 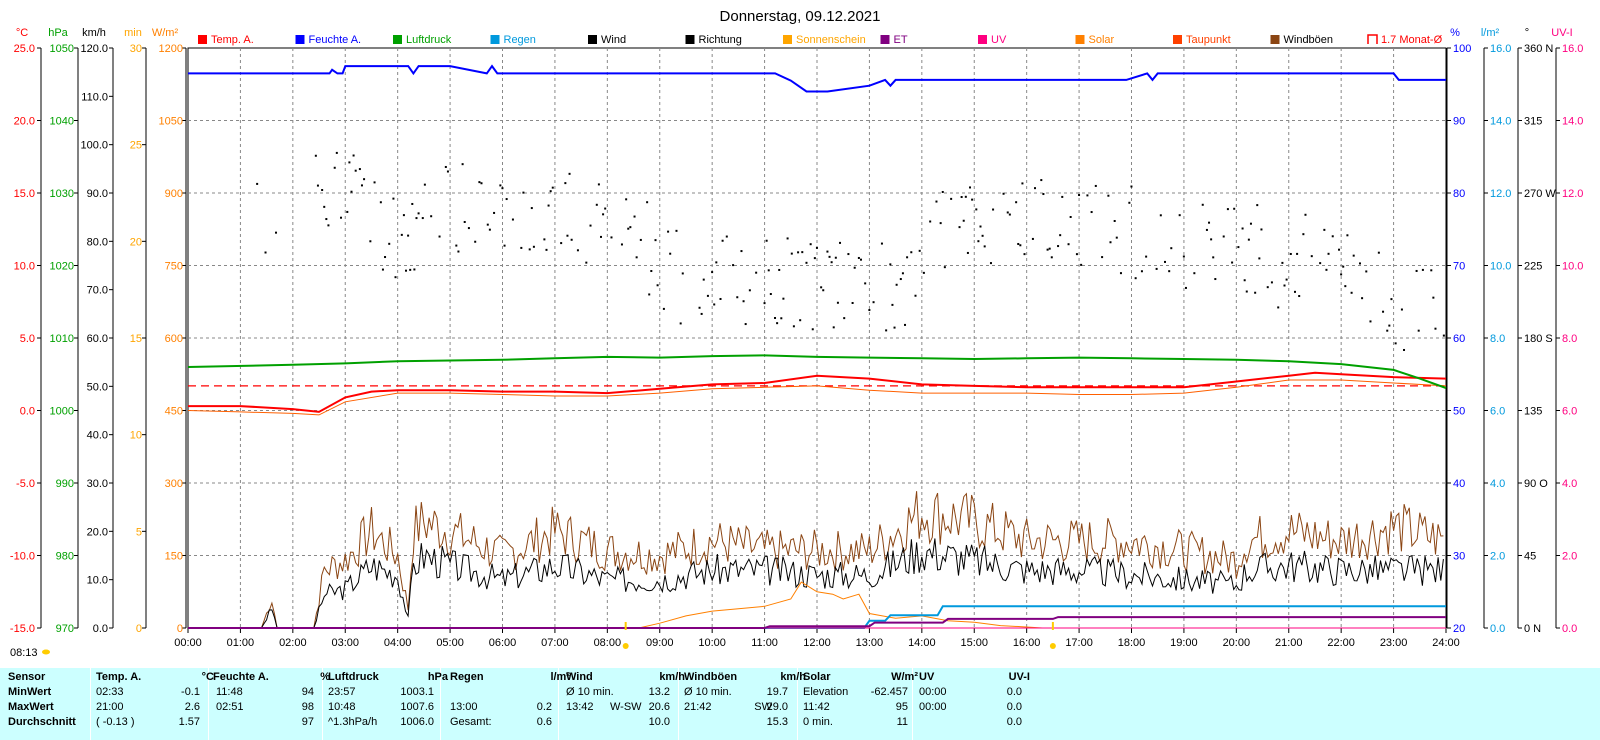 I want to click on summary-value-press: ^1.3hPa/h, so click(x=353, y=722).